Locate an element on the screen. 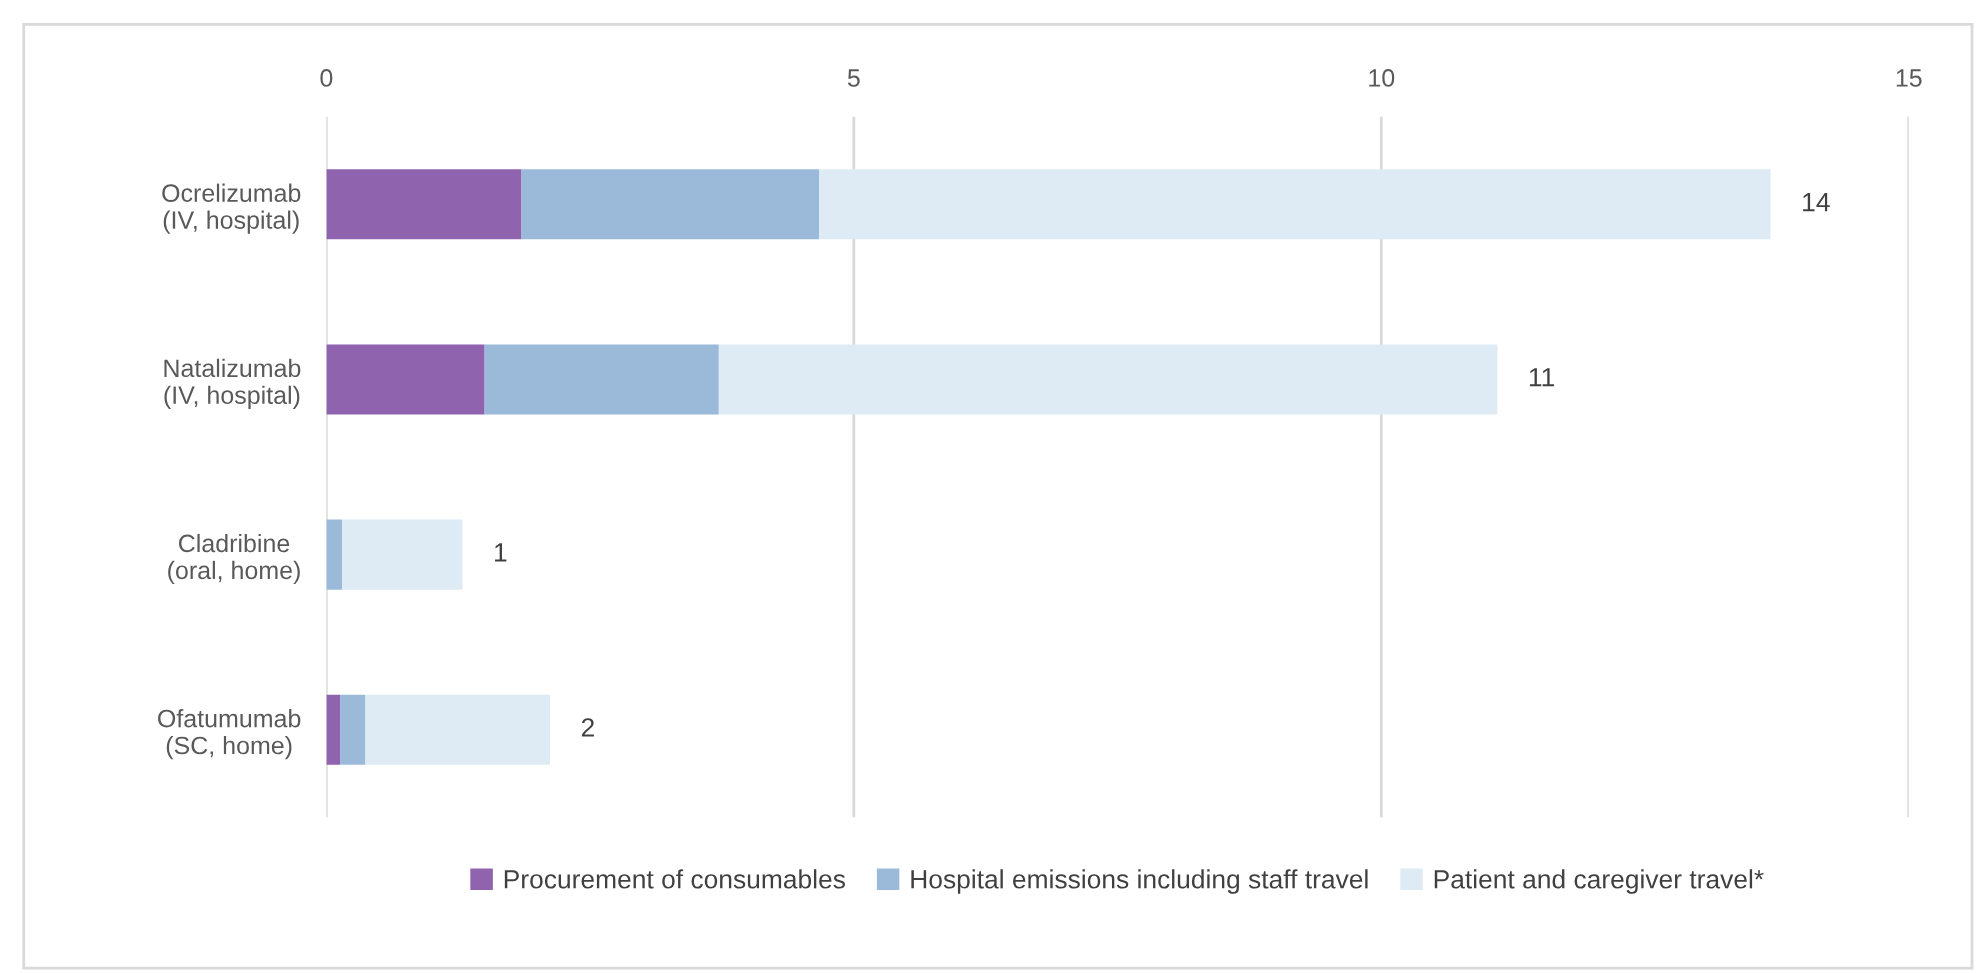 This screenshot has width=1978, height=973. y-tick-label: Cladribine (oral, home) is located at coordinates (234, 559).